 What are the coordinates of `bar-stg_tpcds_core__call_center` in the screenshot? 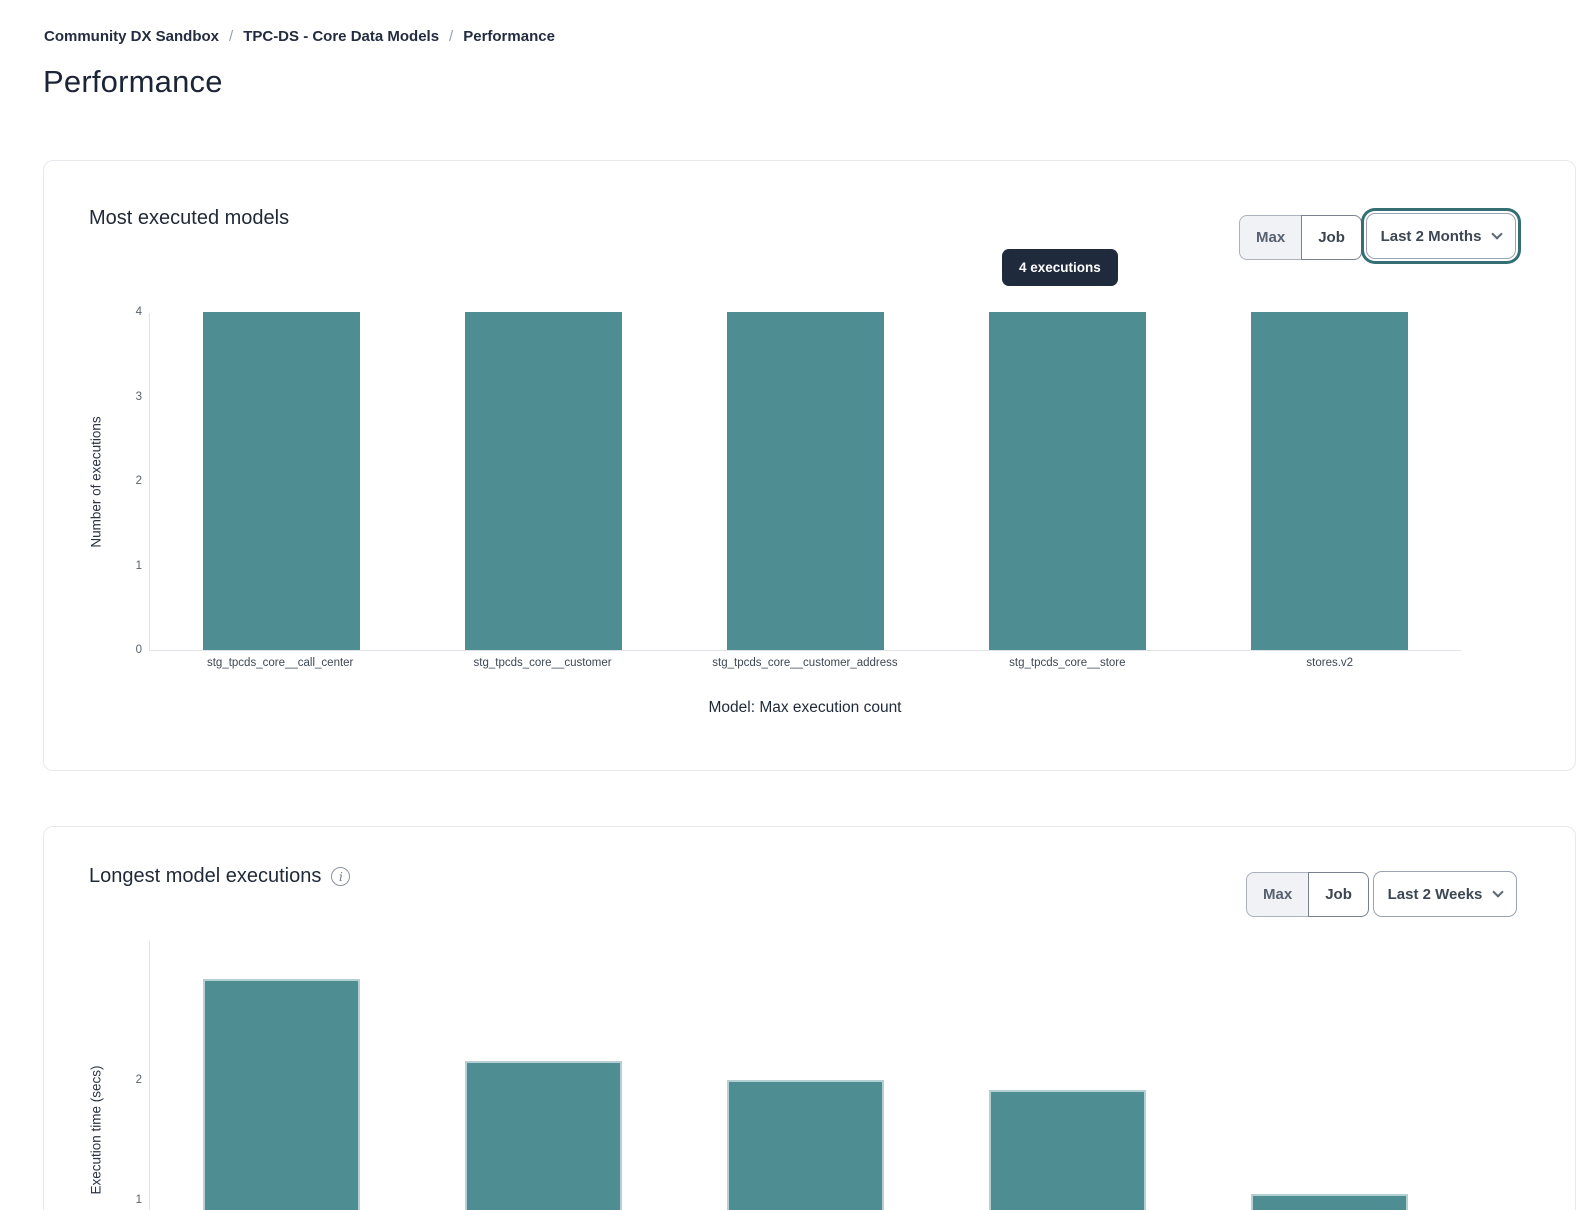 It's located at (281, 481).